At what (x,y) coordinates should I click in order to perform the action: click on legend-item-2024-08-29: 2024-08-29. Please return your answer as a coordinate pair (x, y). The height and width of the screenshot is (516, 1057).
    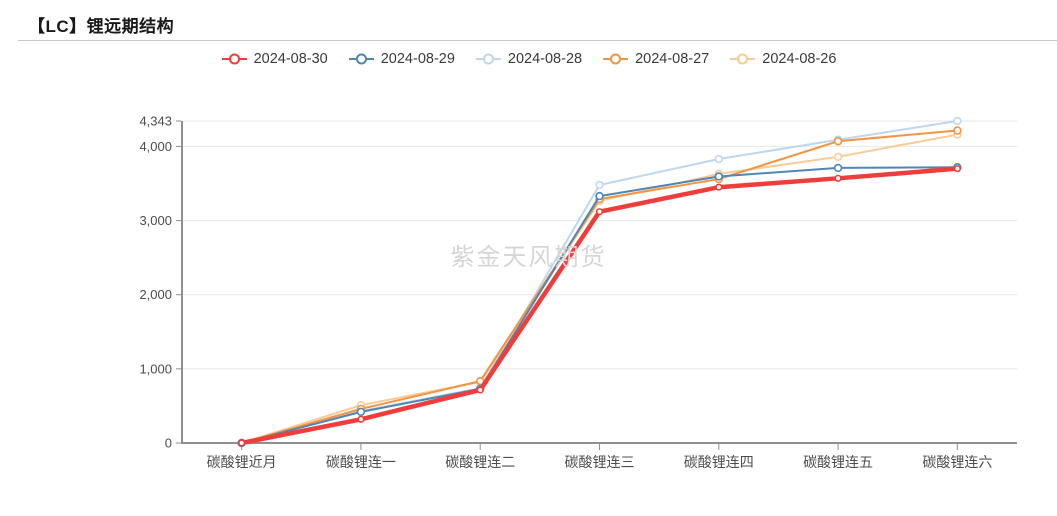
    Looking at the image, I should click on (401, 59).